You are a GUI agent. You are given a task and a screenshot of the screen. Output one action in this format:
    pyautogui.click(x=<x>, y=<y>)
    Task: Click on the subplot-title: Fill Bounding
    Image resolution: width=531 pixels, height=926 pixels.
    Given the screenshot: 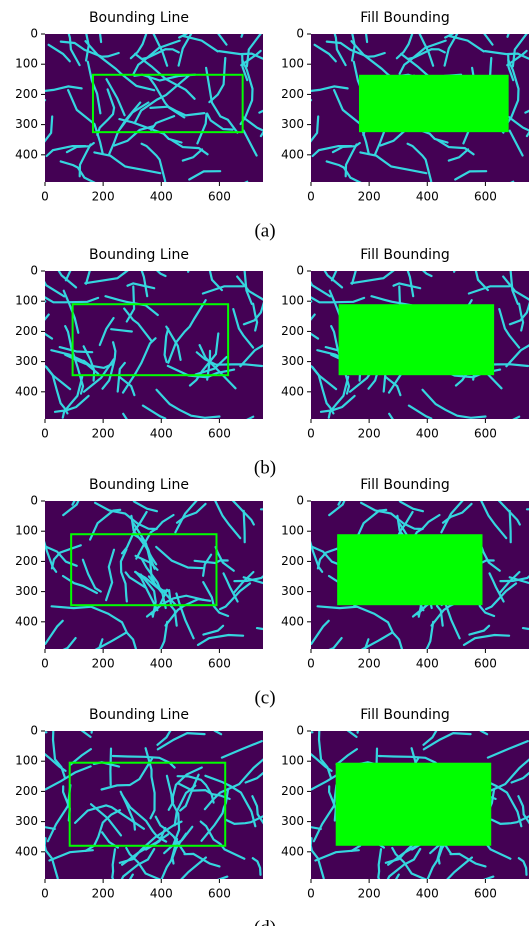 What is the action you would take?
    pyautogui.click(x=405, y=715)
    